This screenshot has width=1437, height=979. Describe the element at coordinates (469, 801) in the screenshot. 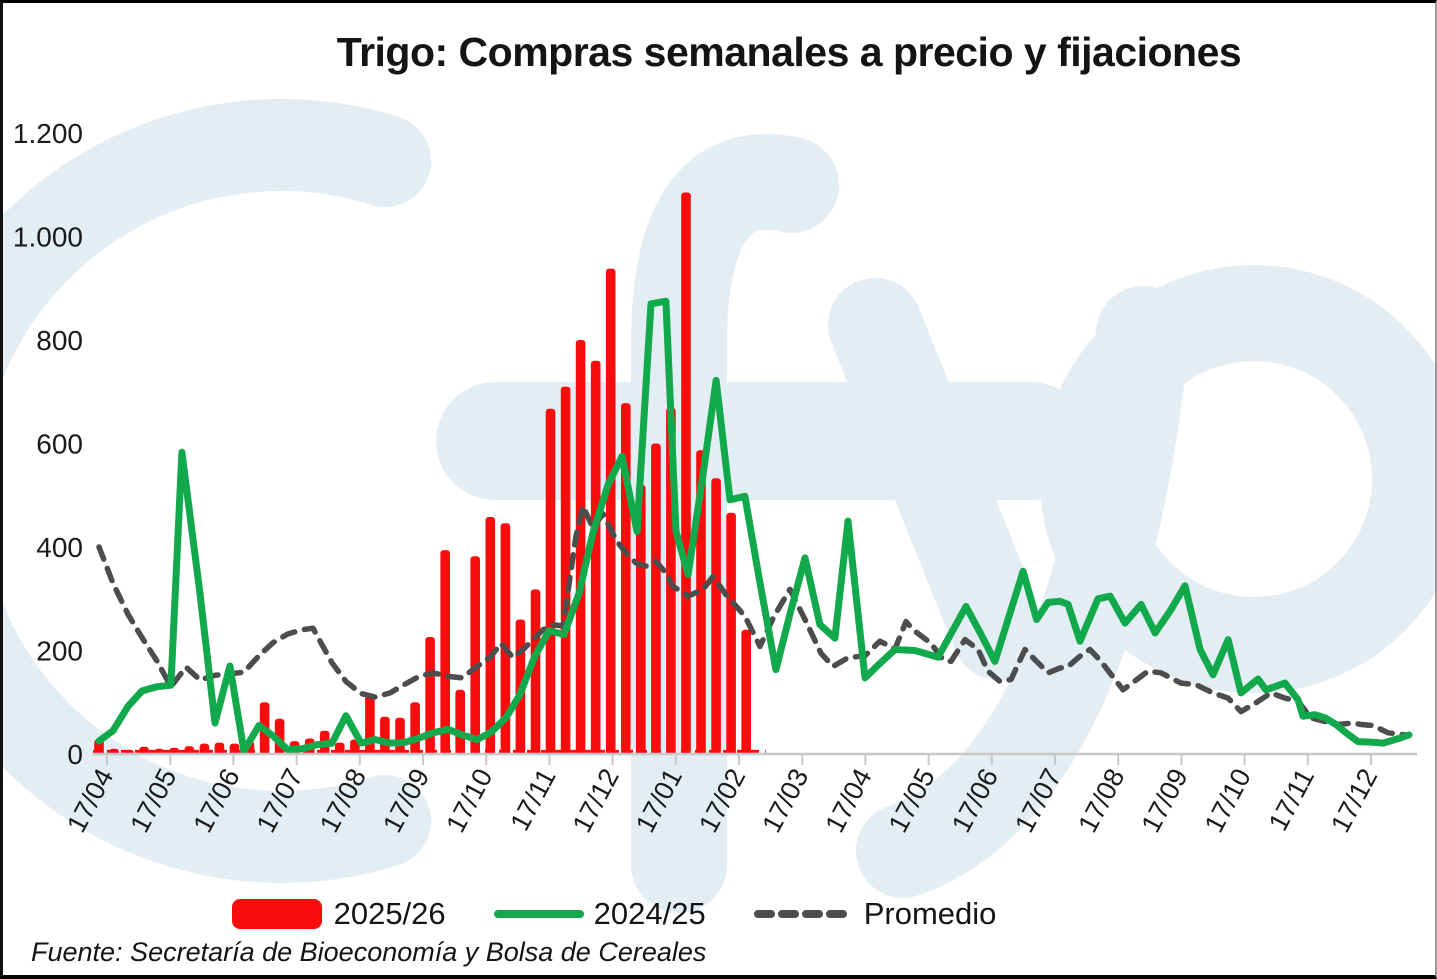

I see `x-tick-label-6: 17/10` at that location.